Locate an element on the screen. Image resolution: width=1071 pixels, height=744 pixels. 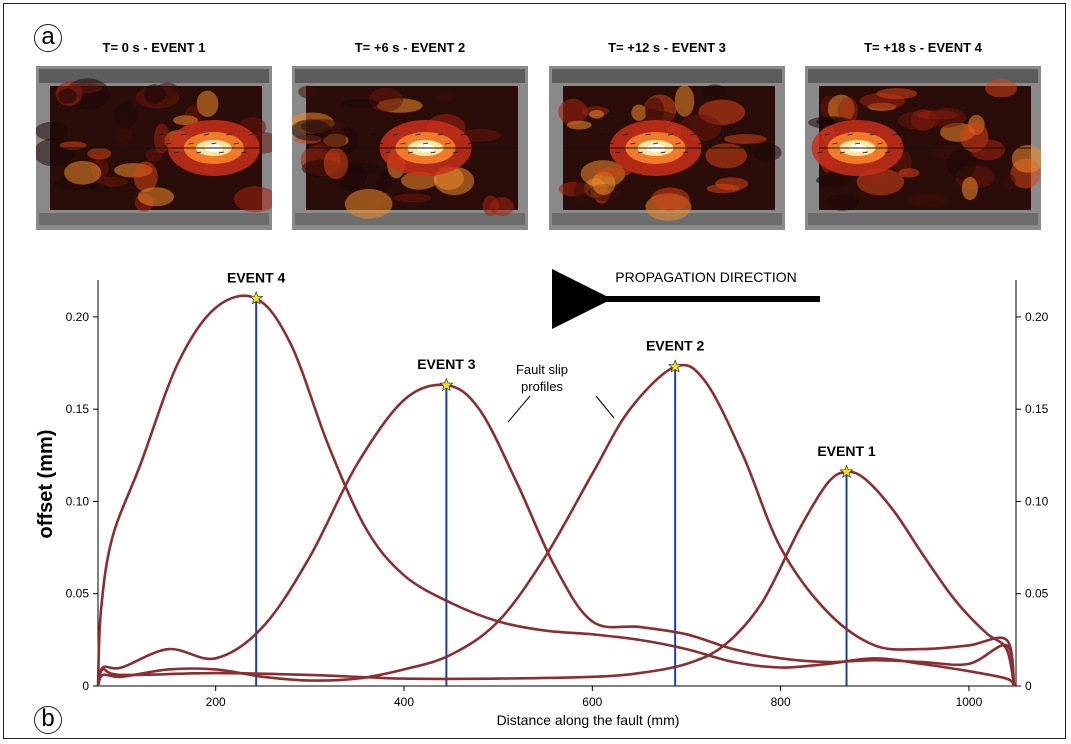
event-label-event-1: EVENT 1 is located at coordinates (846, 451).